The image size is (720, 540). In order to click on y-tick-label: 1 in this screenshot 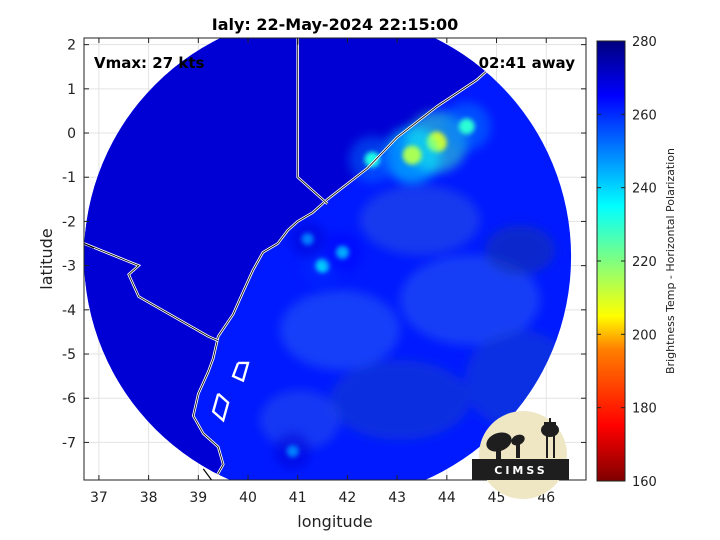, I will do `click(71, 90)`.